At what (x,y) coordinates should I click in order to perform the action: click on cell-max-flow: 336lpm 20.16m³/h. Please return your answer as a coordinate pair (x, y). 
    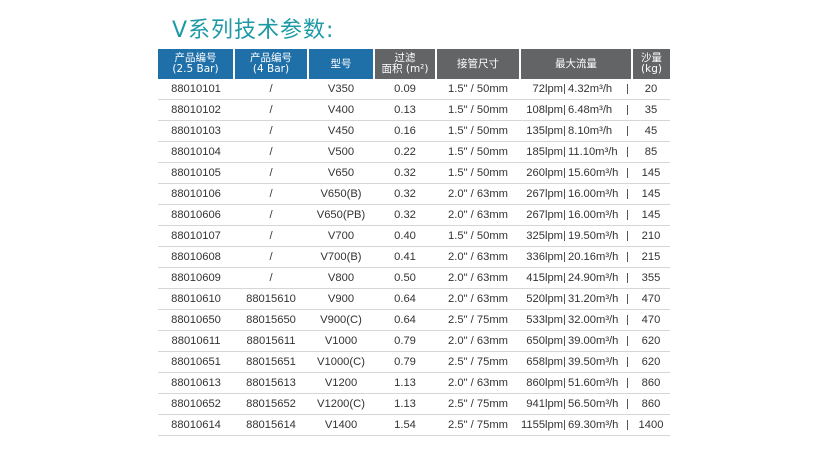
    Looking at the image, I should click on (576, 257).